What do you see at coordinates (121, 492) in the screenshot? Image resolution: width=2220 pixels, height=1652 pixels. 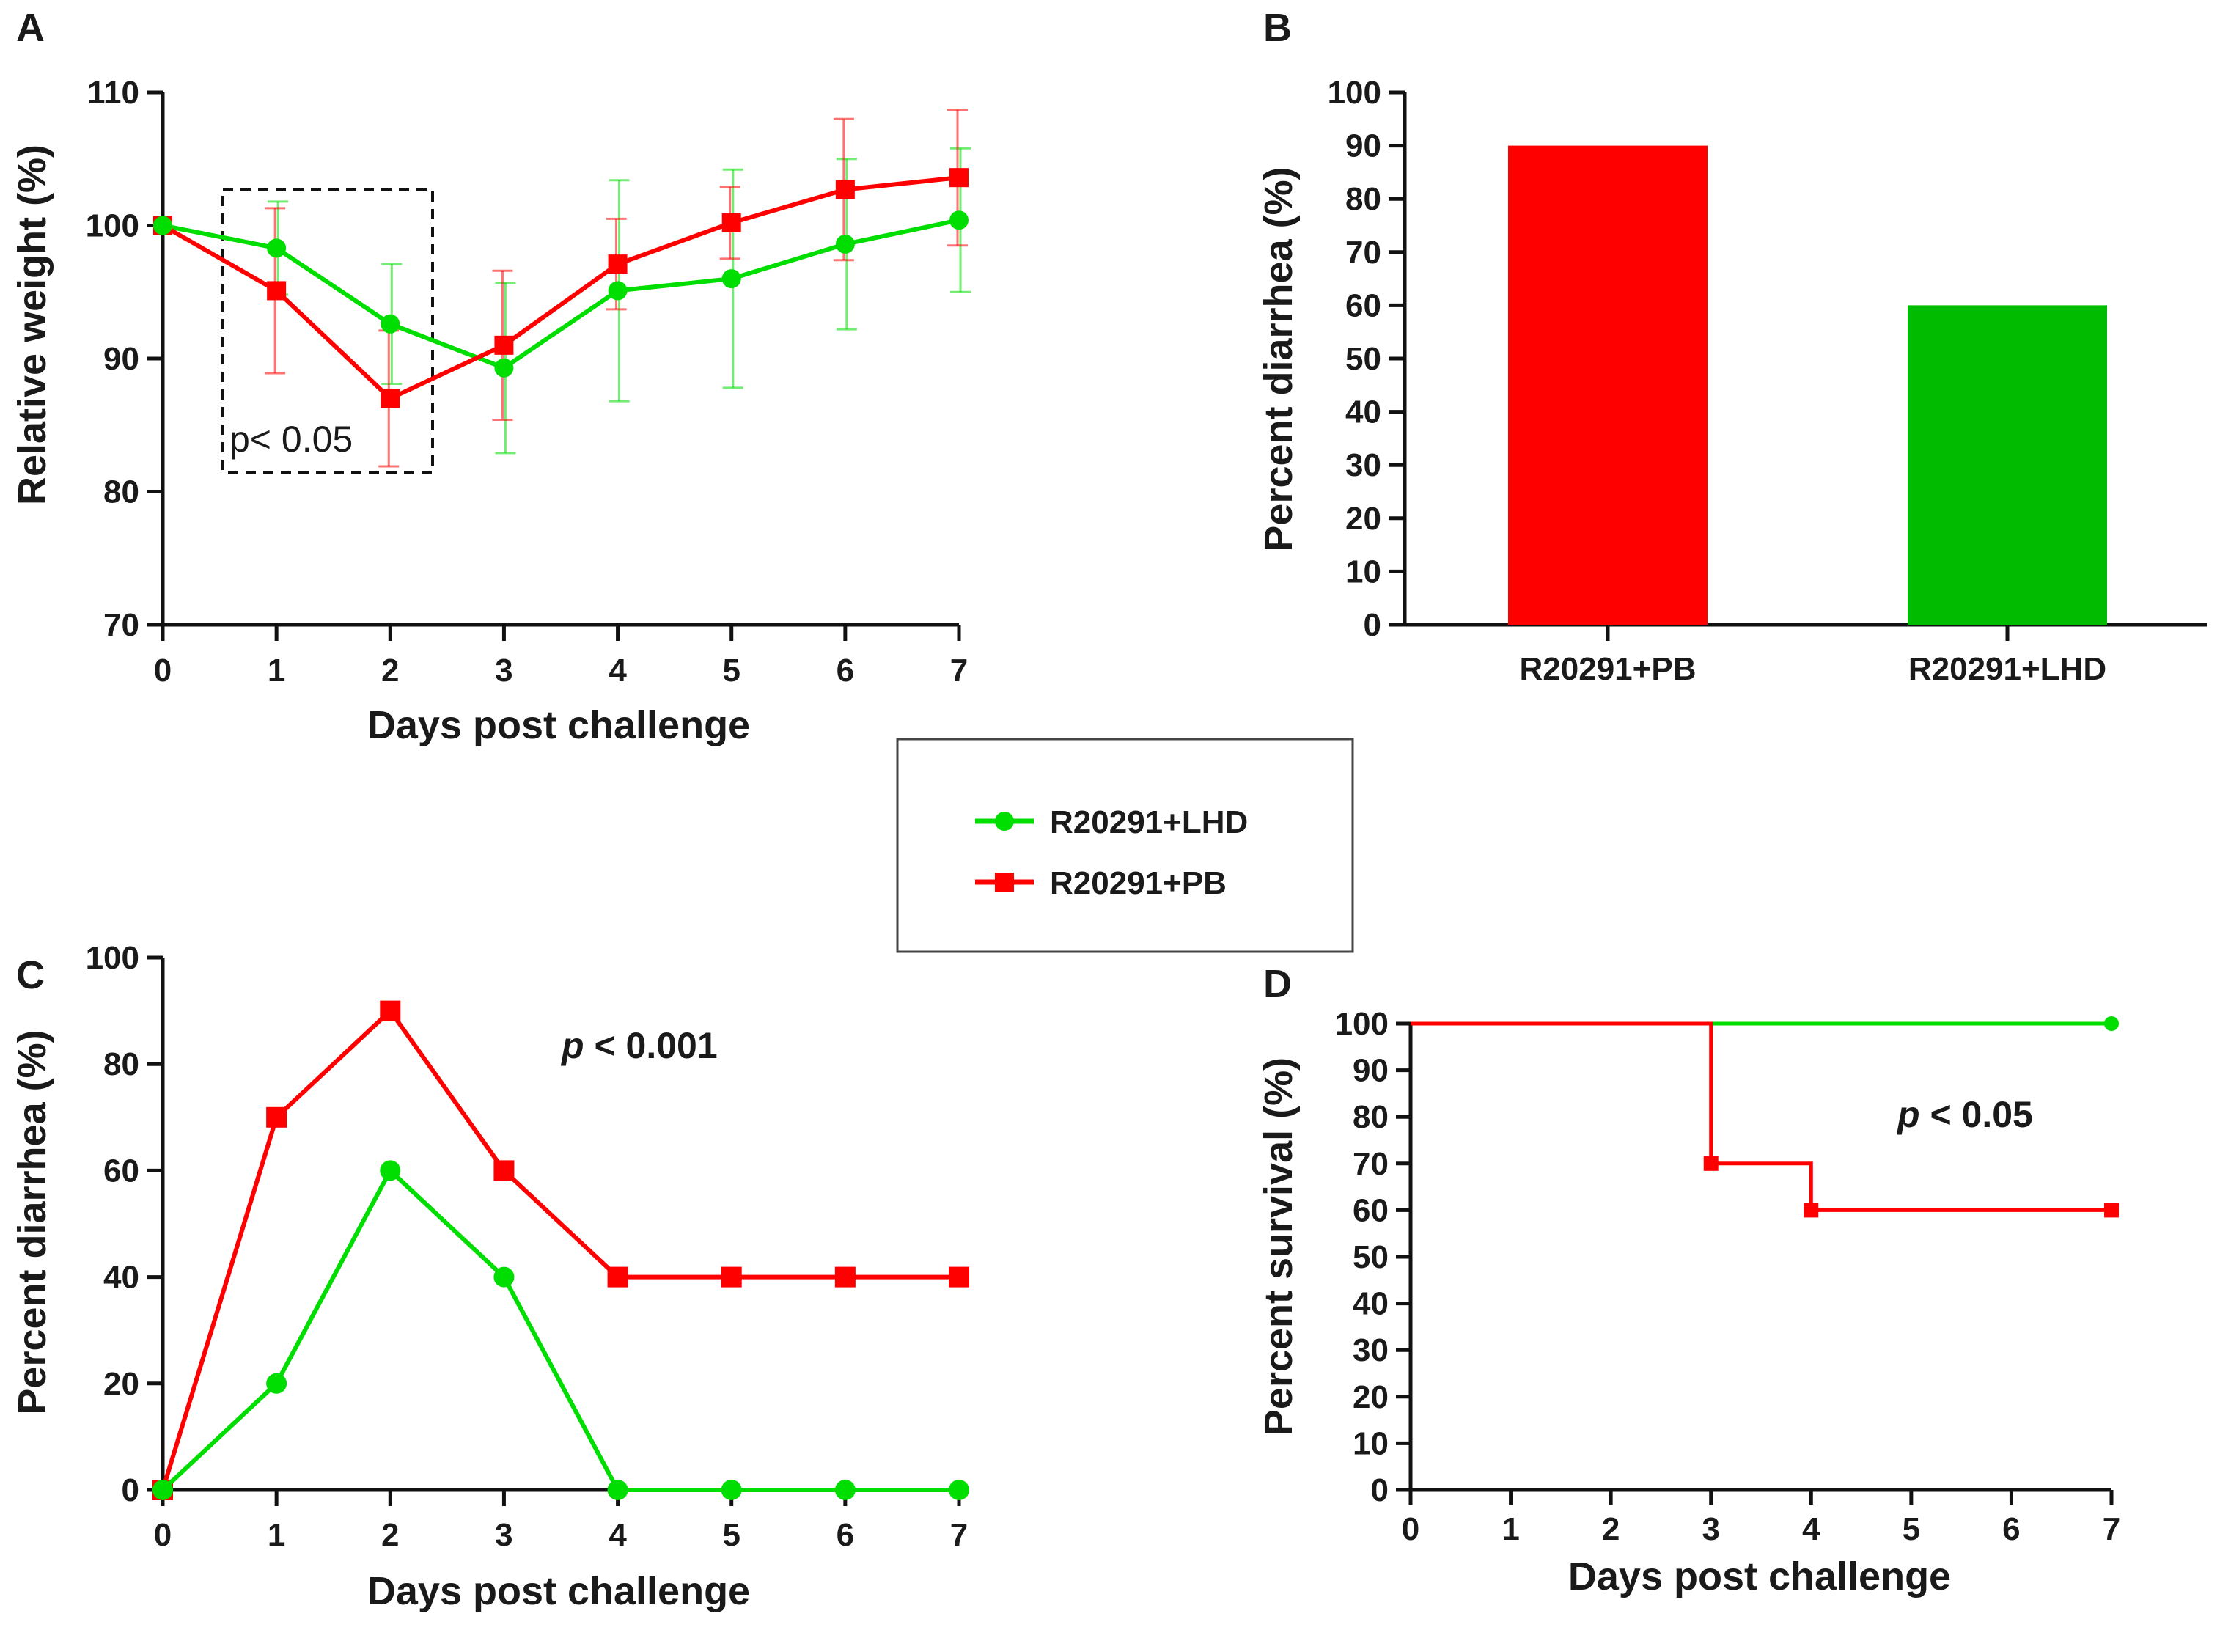 I see `panel-a-y-tick-label: 80` at bounding box center [121, 492].